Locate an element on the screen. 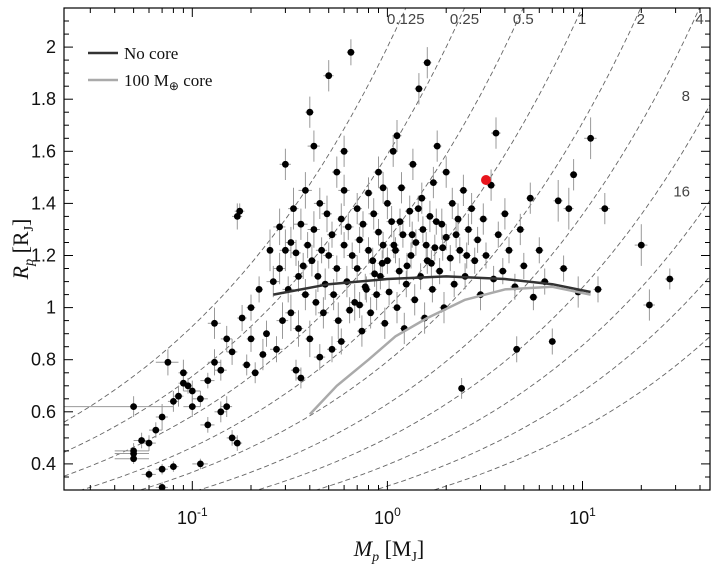 The height and width of the screenshot is (565, 718). x-tick-label-2: 101 is located at coordinates (582, 516).